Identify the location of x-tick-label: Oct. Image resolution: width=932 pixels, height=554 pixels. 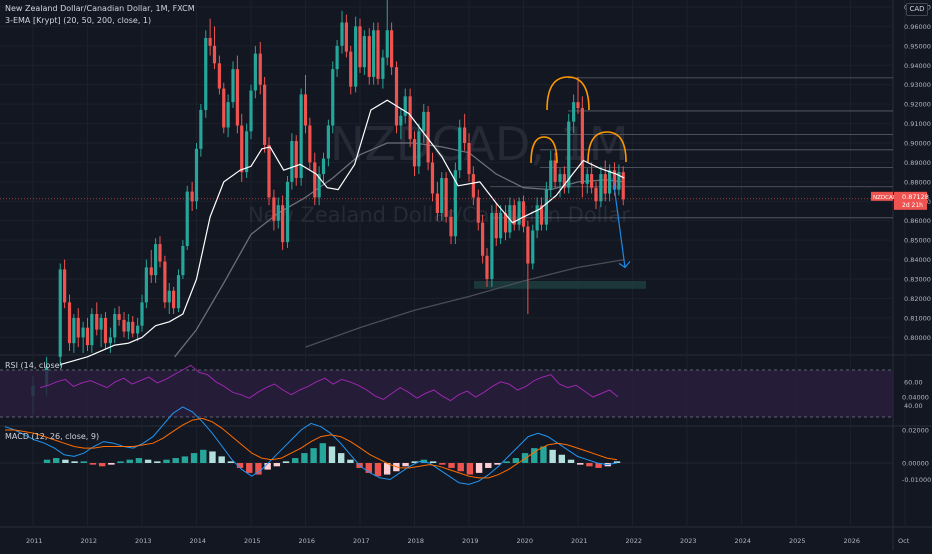
(904, 541).